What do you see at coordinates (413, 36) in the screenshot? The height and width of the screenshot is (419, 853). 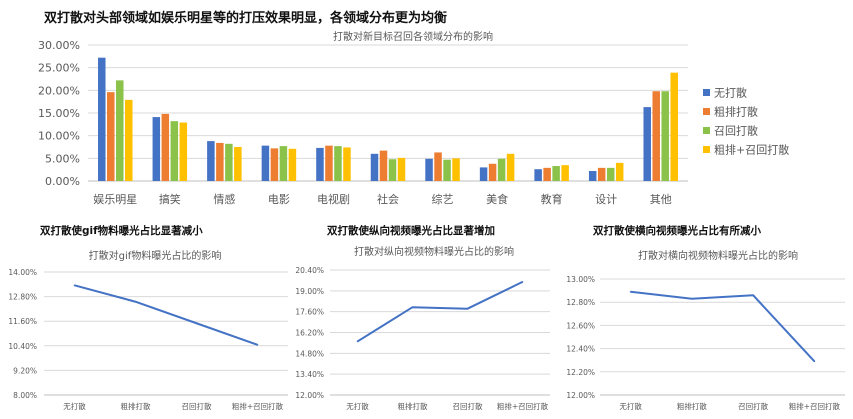 I see `bar-chart-title: 打散对新目标召回各领域分布的影响` at bounding box center [413, 36].